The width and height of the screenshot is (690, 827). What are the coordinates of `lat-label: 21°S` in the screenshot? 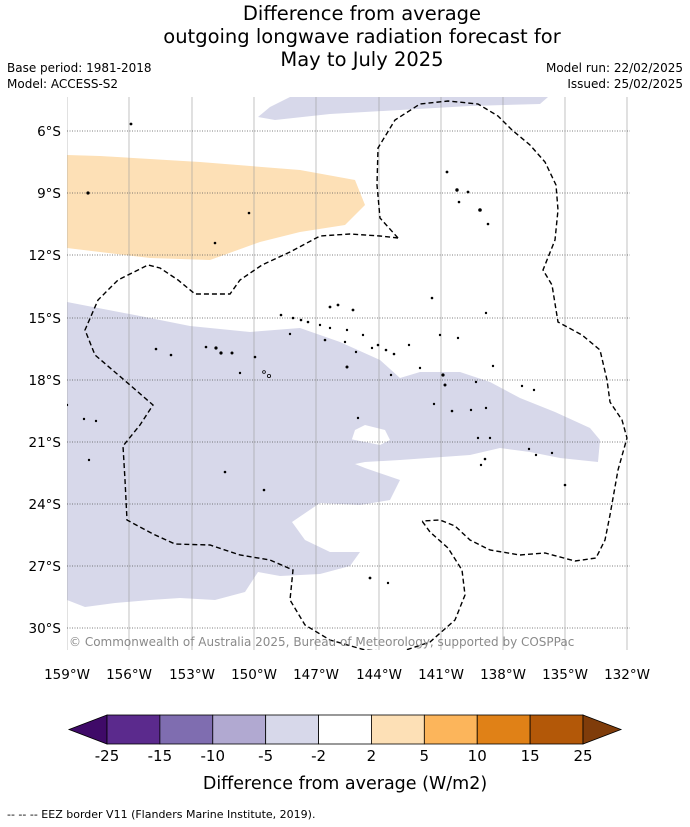 It's located at (45, 443).